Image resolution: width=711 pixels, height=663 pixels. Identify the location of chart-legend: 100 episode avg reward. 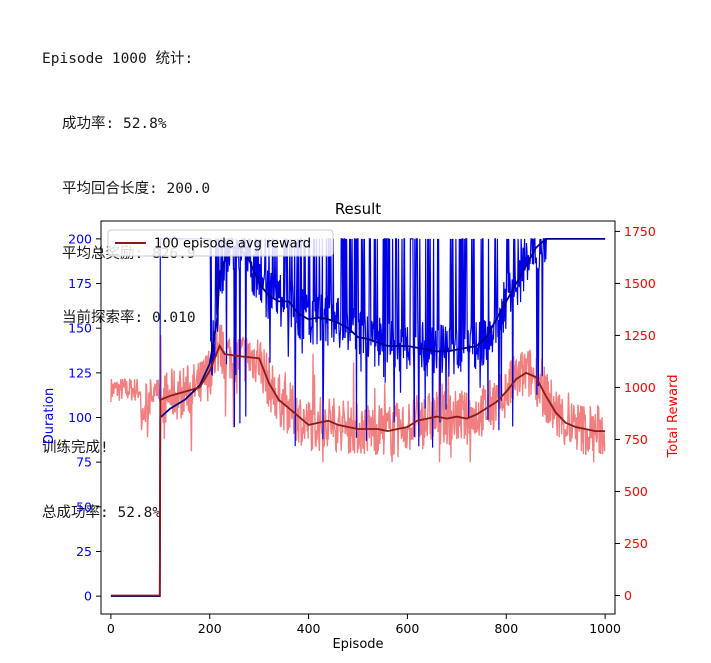
(220, 243).